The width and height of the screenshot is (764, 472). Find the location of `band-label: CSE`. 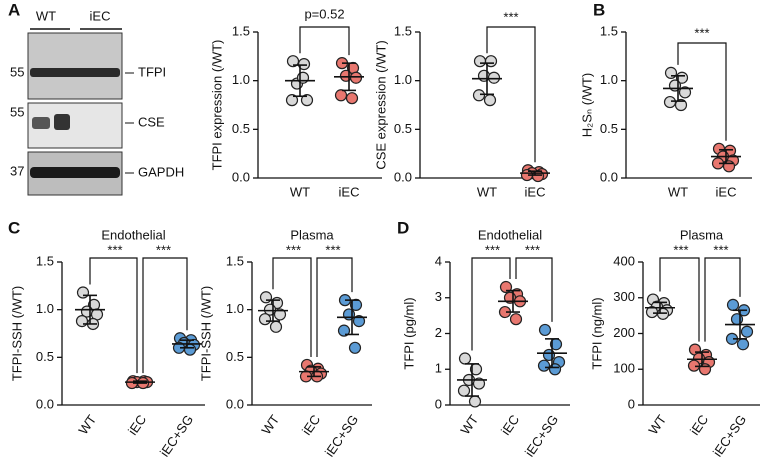

band-label: CSE is located at coordinates (151, 121).